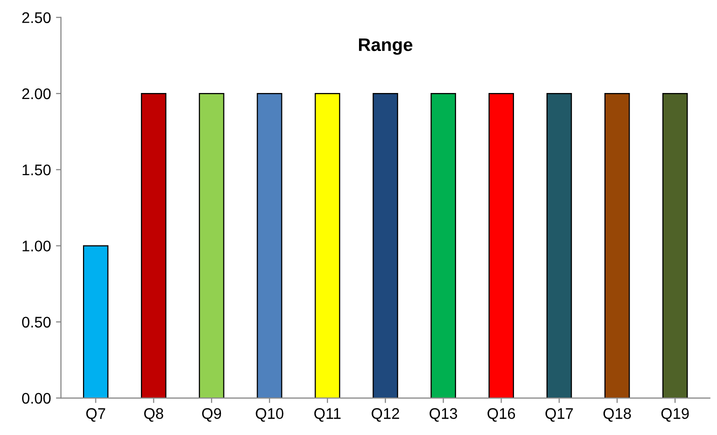 The image size is (717, 435). Describe the element at coordinates (327, 415) in the screenshot. I see `x-tick-label: Q11` at that location.